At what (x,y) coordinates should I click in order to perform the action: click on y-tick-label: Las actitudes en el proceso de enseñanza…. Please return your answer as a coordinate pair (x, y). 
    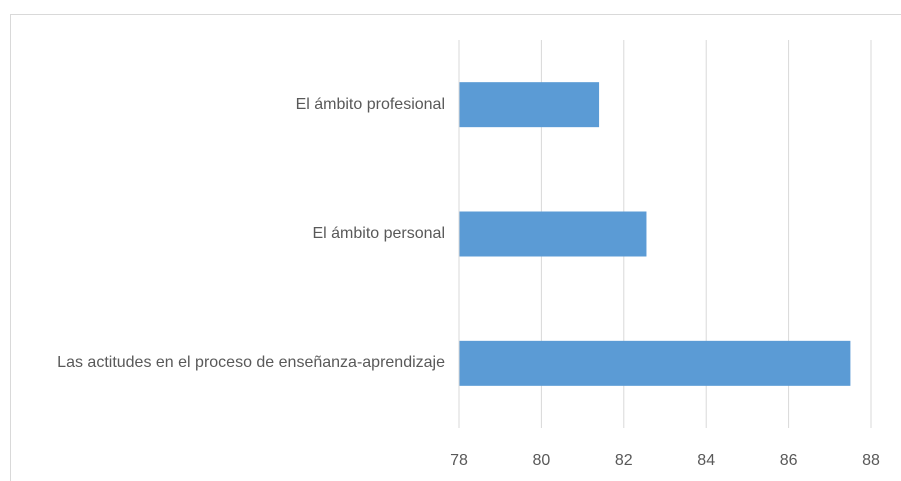
    Looking at the image, I should click on (251, 363).